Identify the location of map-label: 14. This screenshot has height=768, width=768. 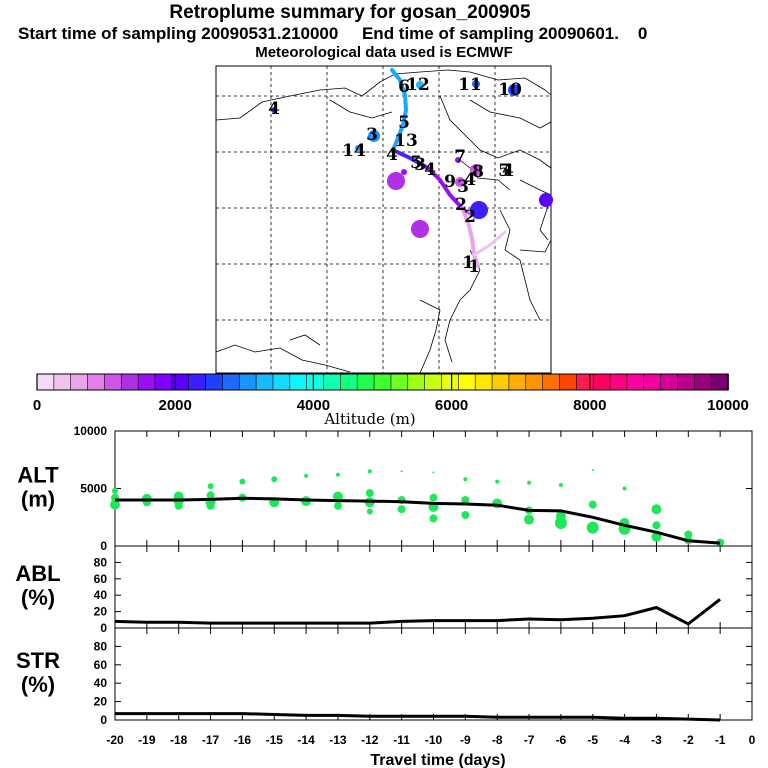
(354, 151).